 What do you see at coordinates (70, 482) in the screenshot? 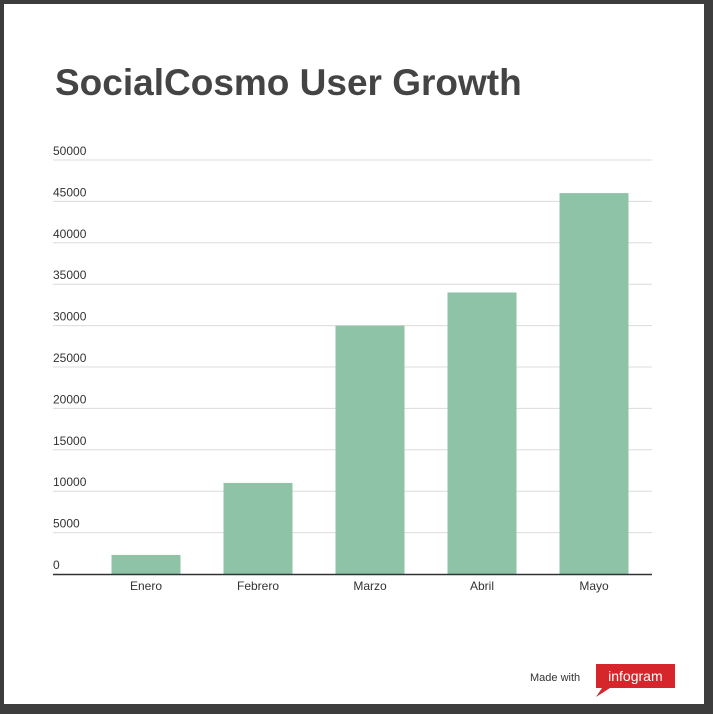
I see `y-tick-label: 10000` at bounding box center [70, 482].